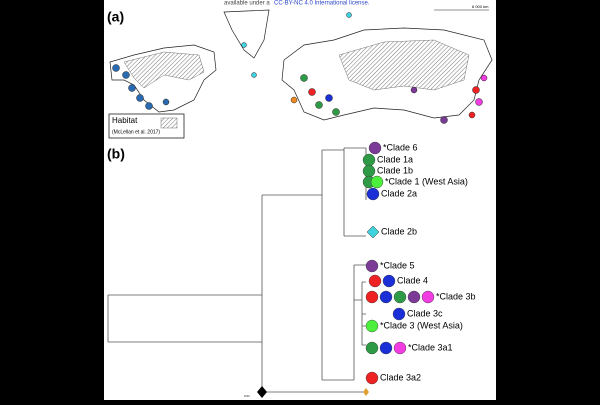 The height and width of the screenshot is (405, 600). Describe the element at coordinates (115, 17) in the screenshot. I see `panel-label-a: (a)` at that location.